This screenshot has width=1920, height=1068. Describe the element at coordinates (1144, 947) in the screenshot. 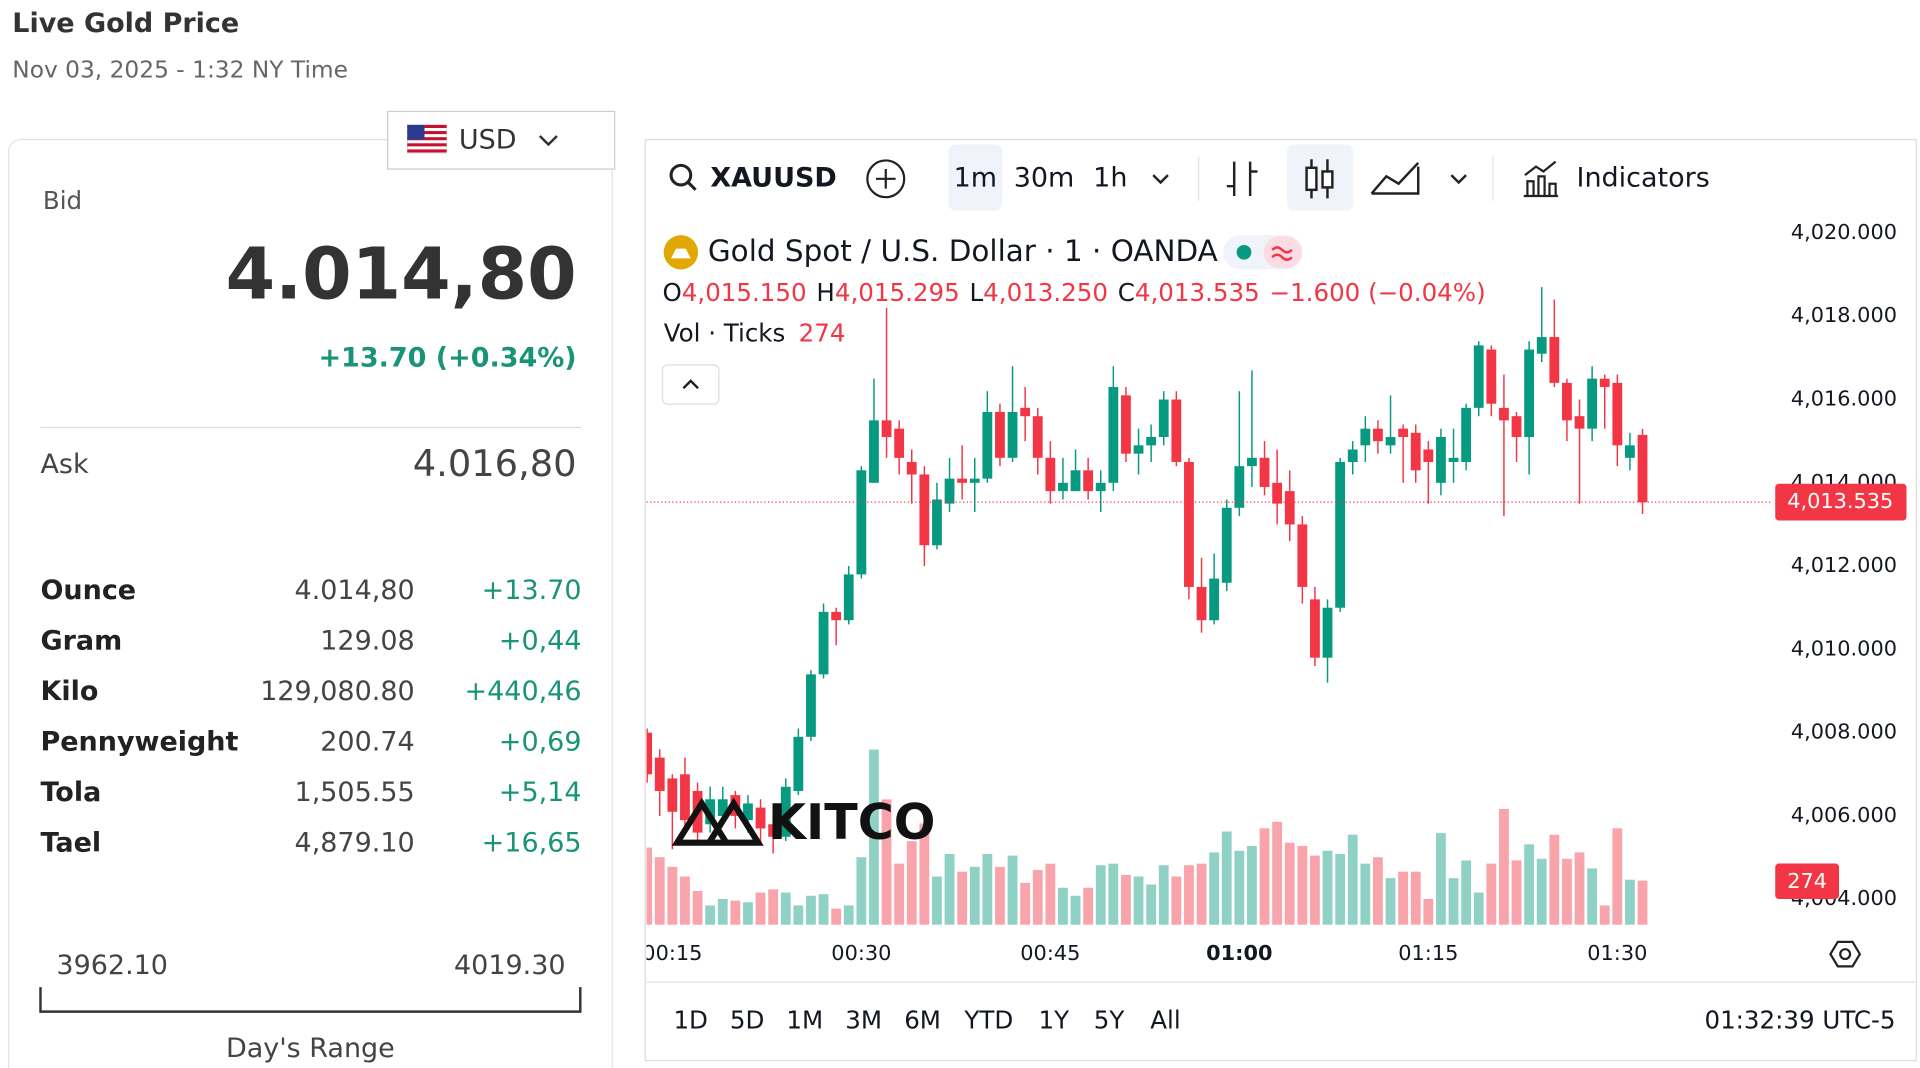

I see `x-axis: 00:15 00:30 00:45 01:00 01:15 01:30` at that location.